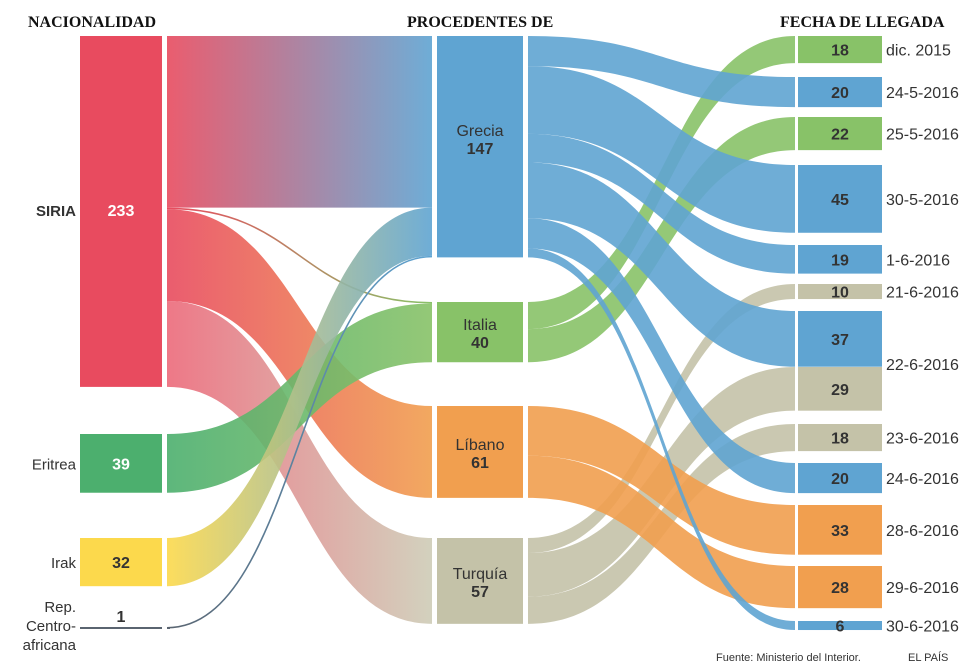  I want to click on date-label-d6: 21-6-2016, so click(922, 293).